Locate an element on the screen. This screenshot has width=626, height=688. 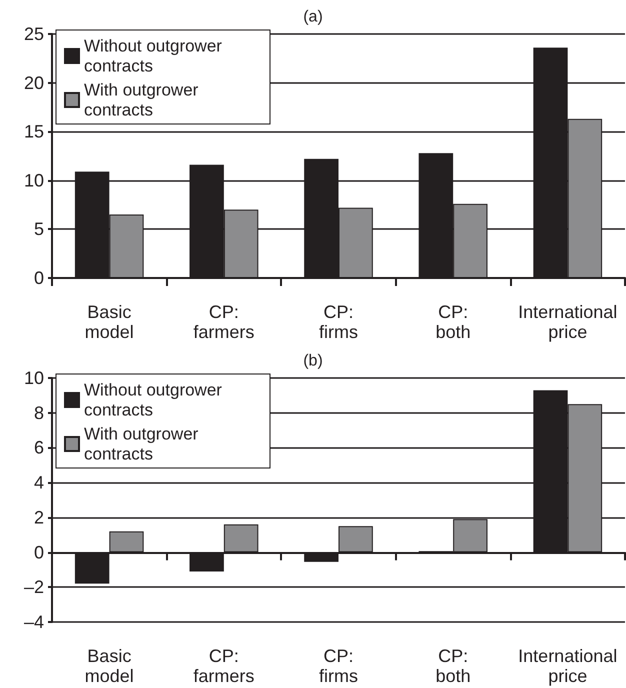
chart-title: (a) is located at coordinates (313, 17).